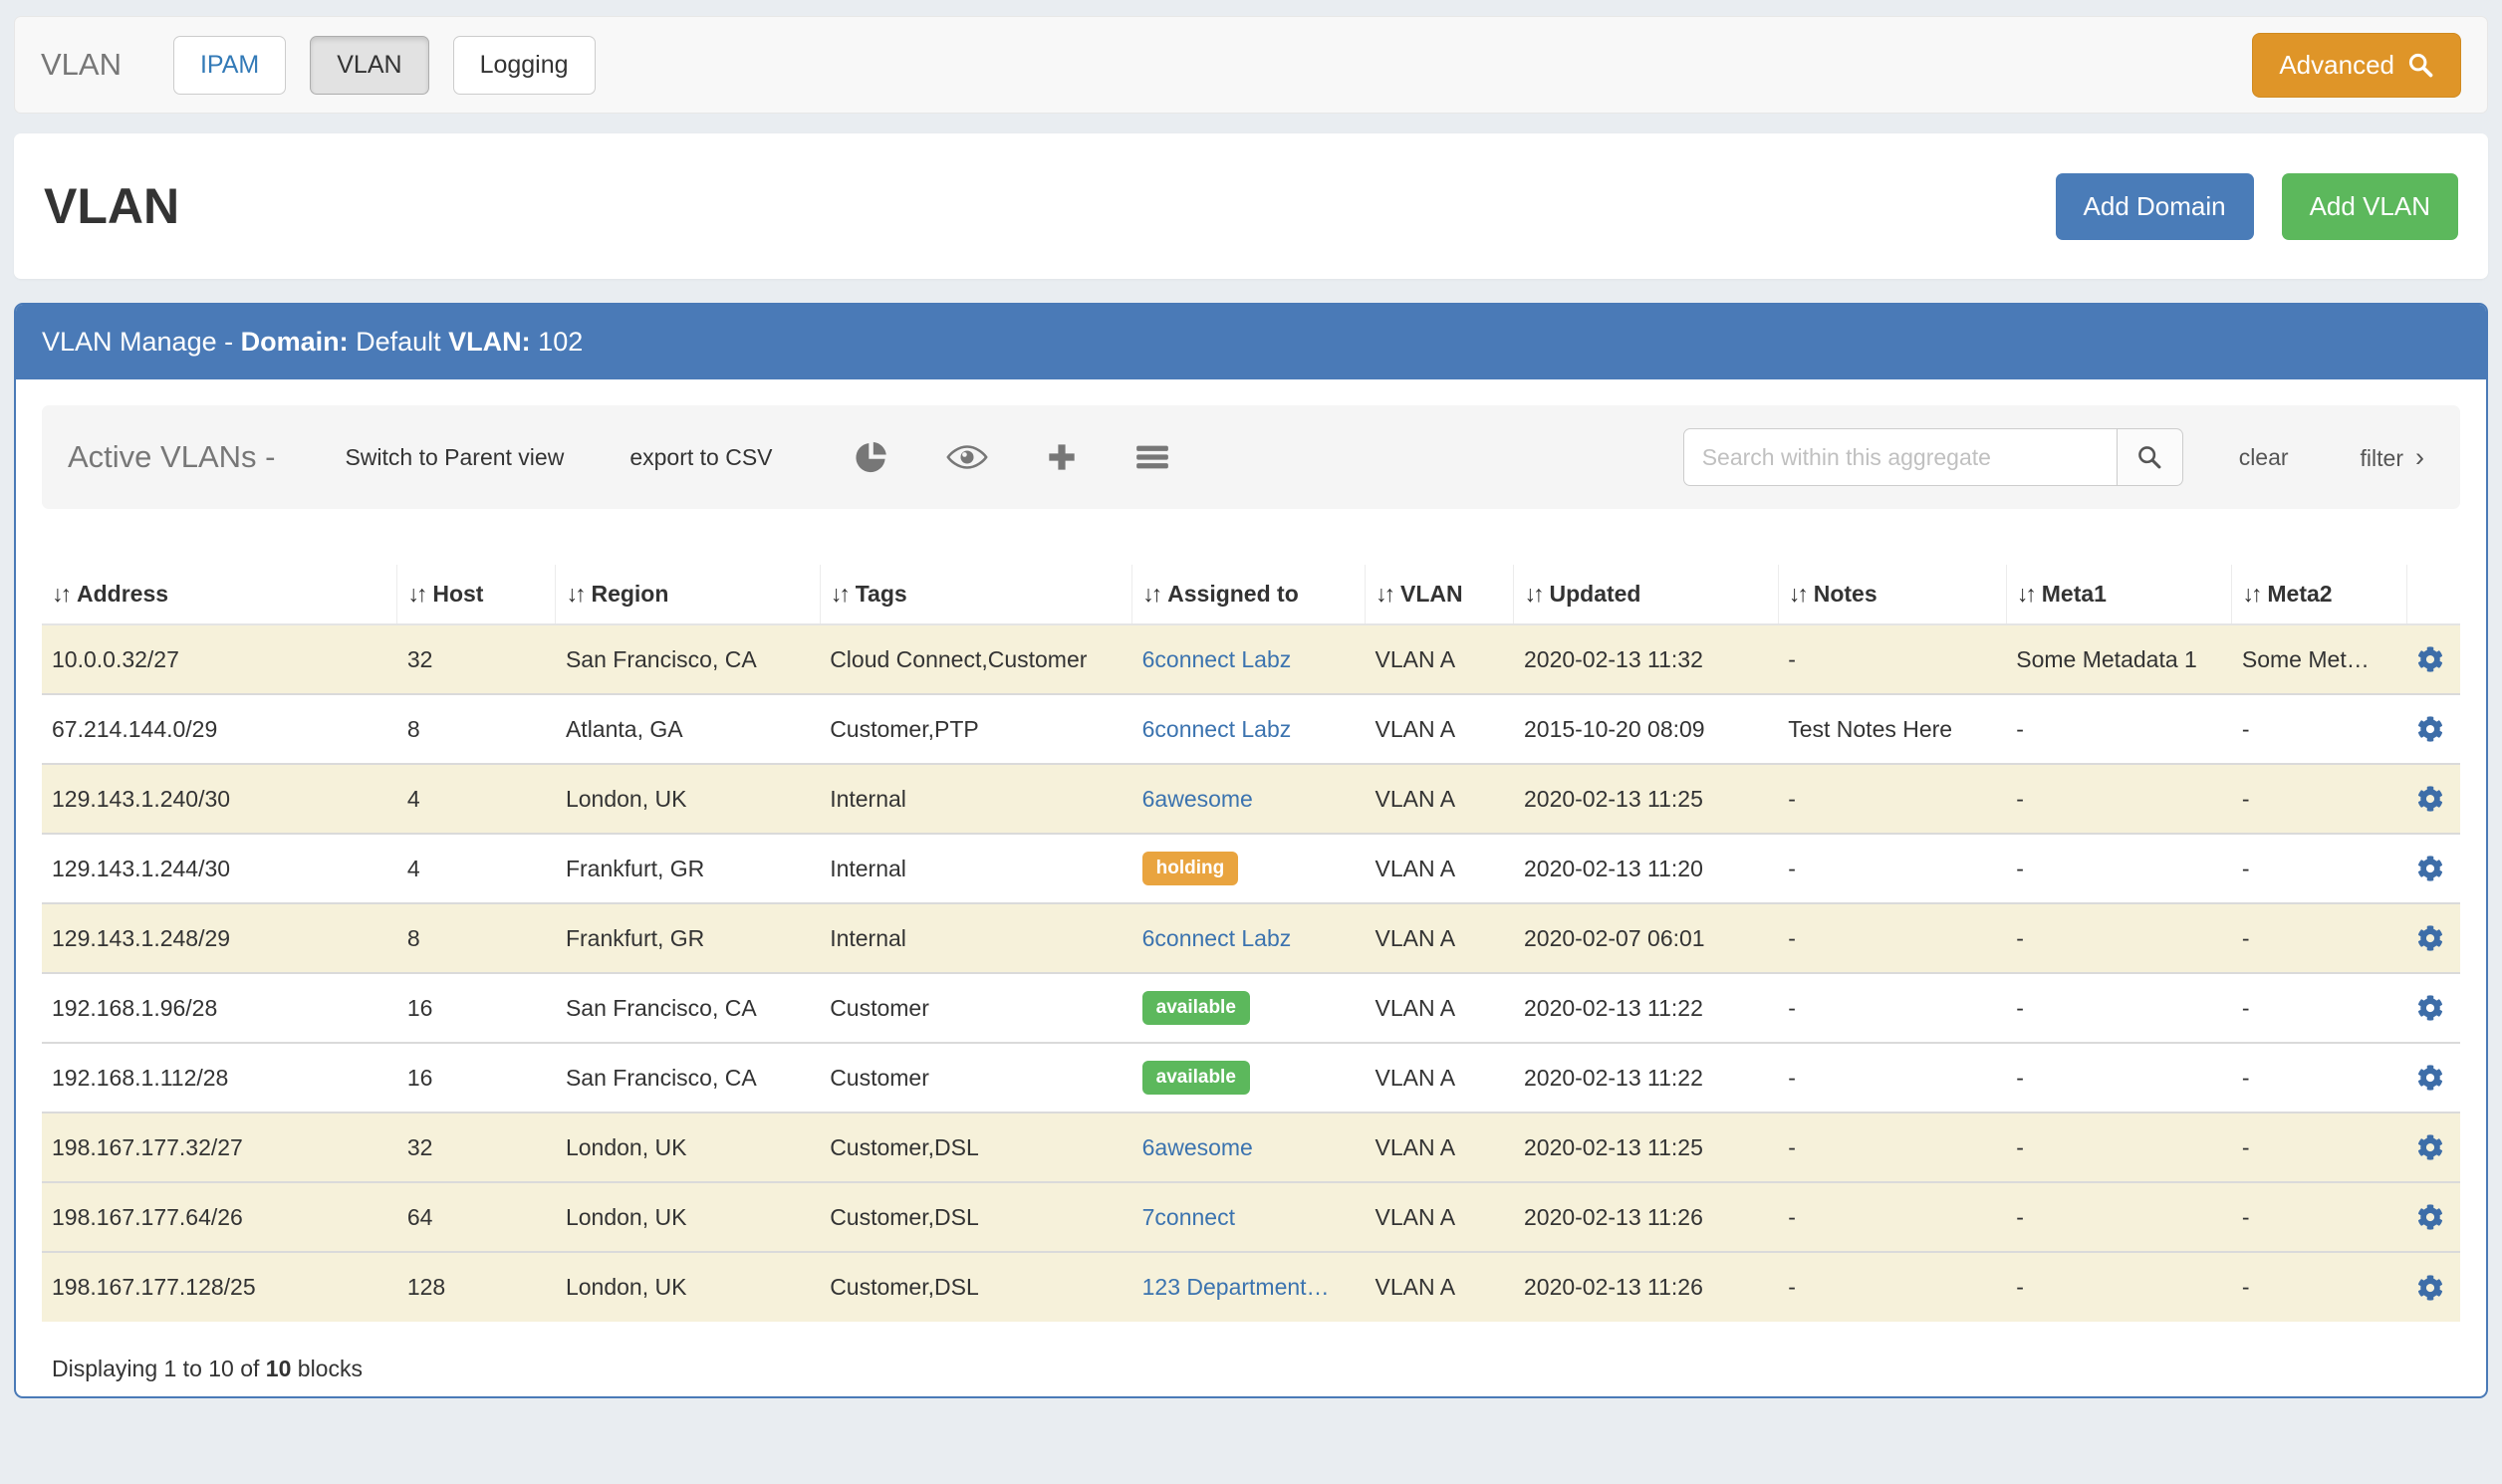  What do you see at coordinates (455, 456) in the screenshot?
I see `switch-parent-view-link: Switch to Parent view` at bounding box center [455, 456].